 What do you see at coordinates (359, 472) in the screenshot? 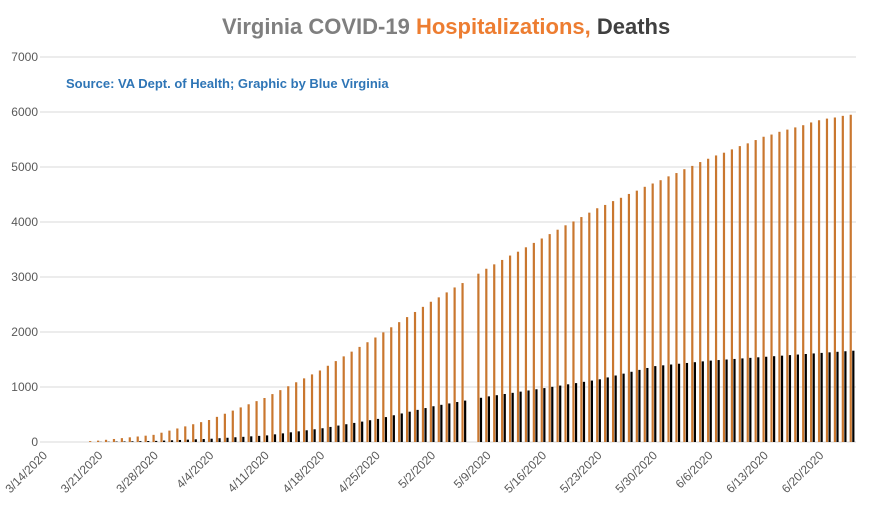
I see `x-tick-label: 4/25/2020` at bounding box center [359, 472].